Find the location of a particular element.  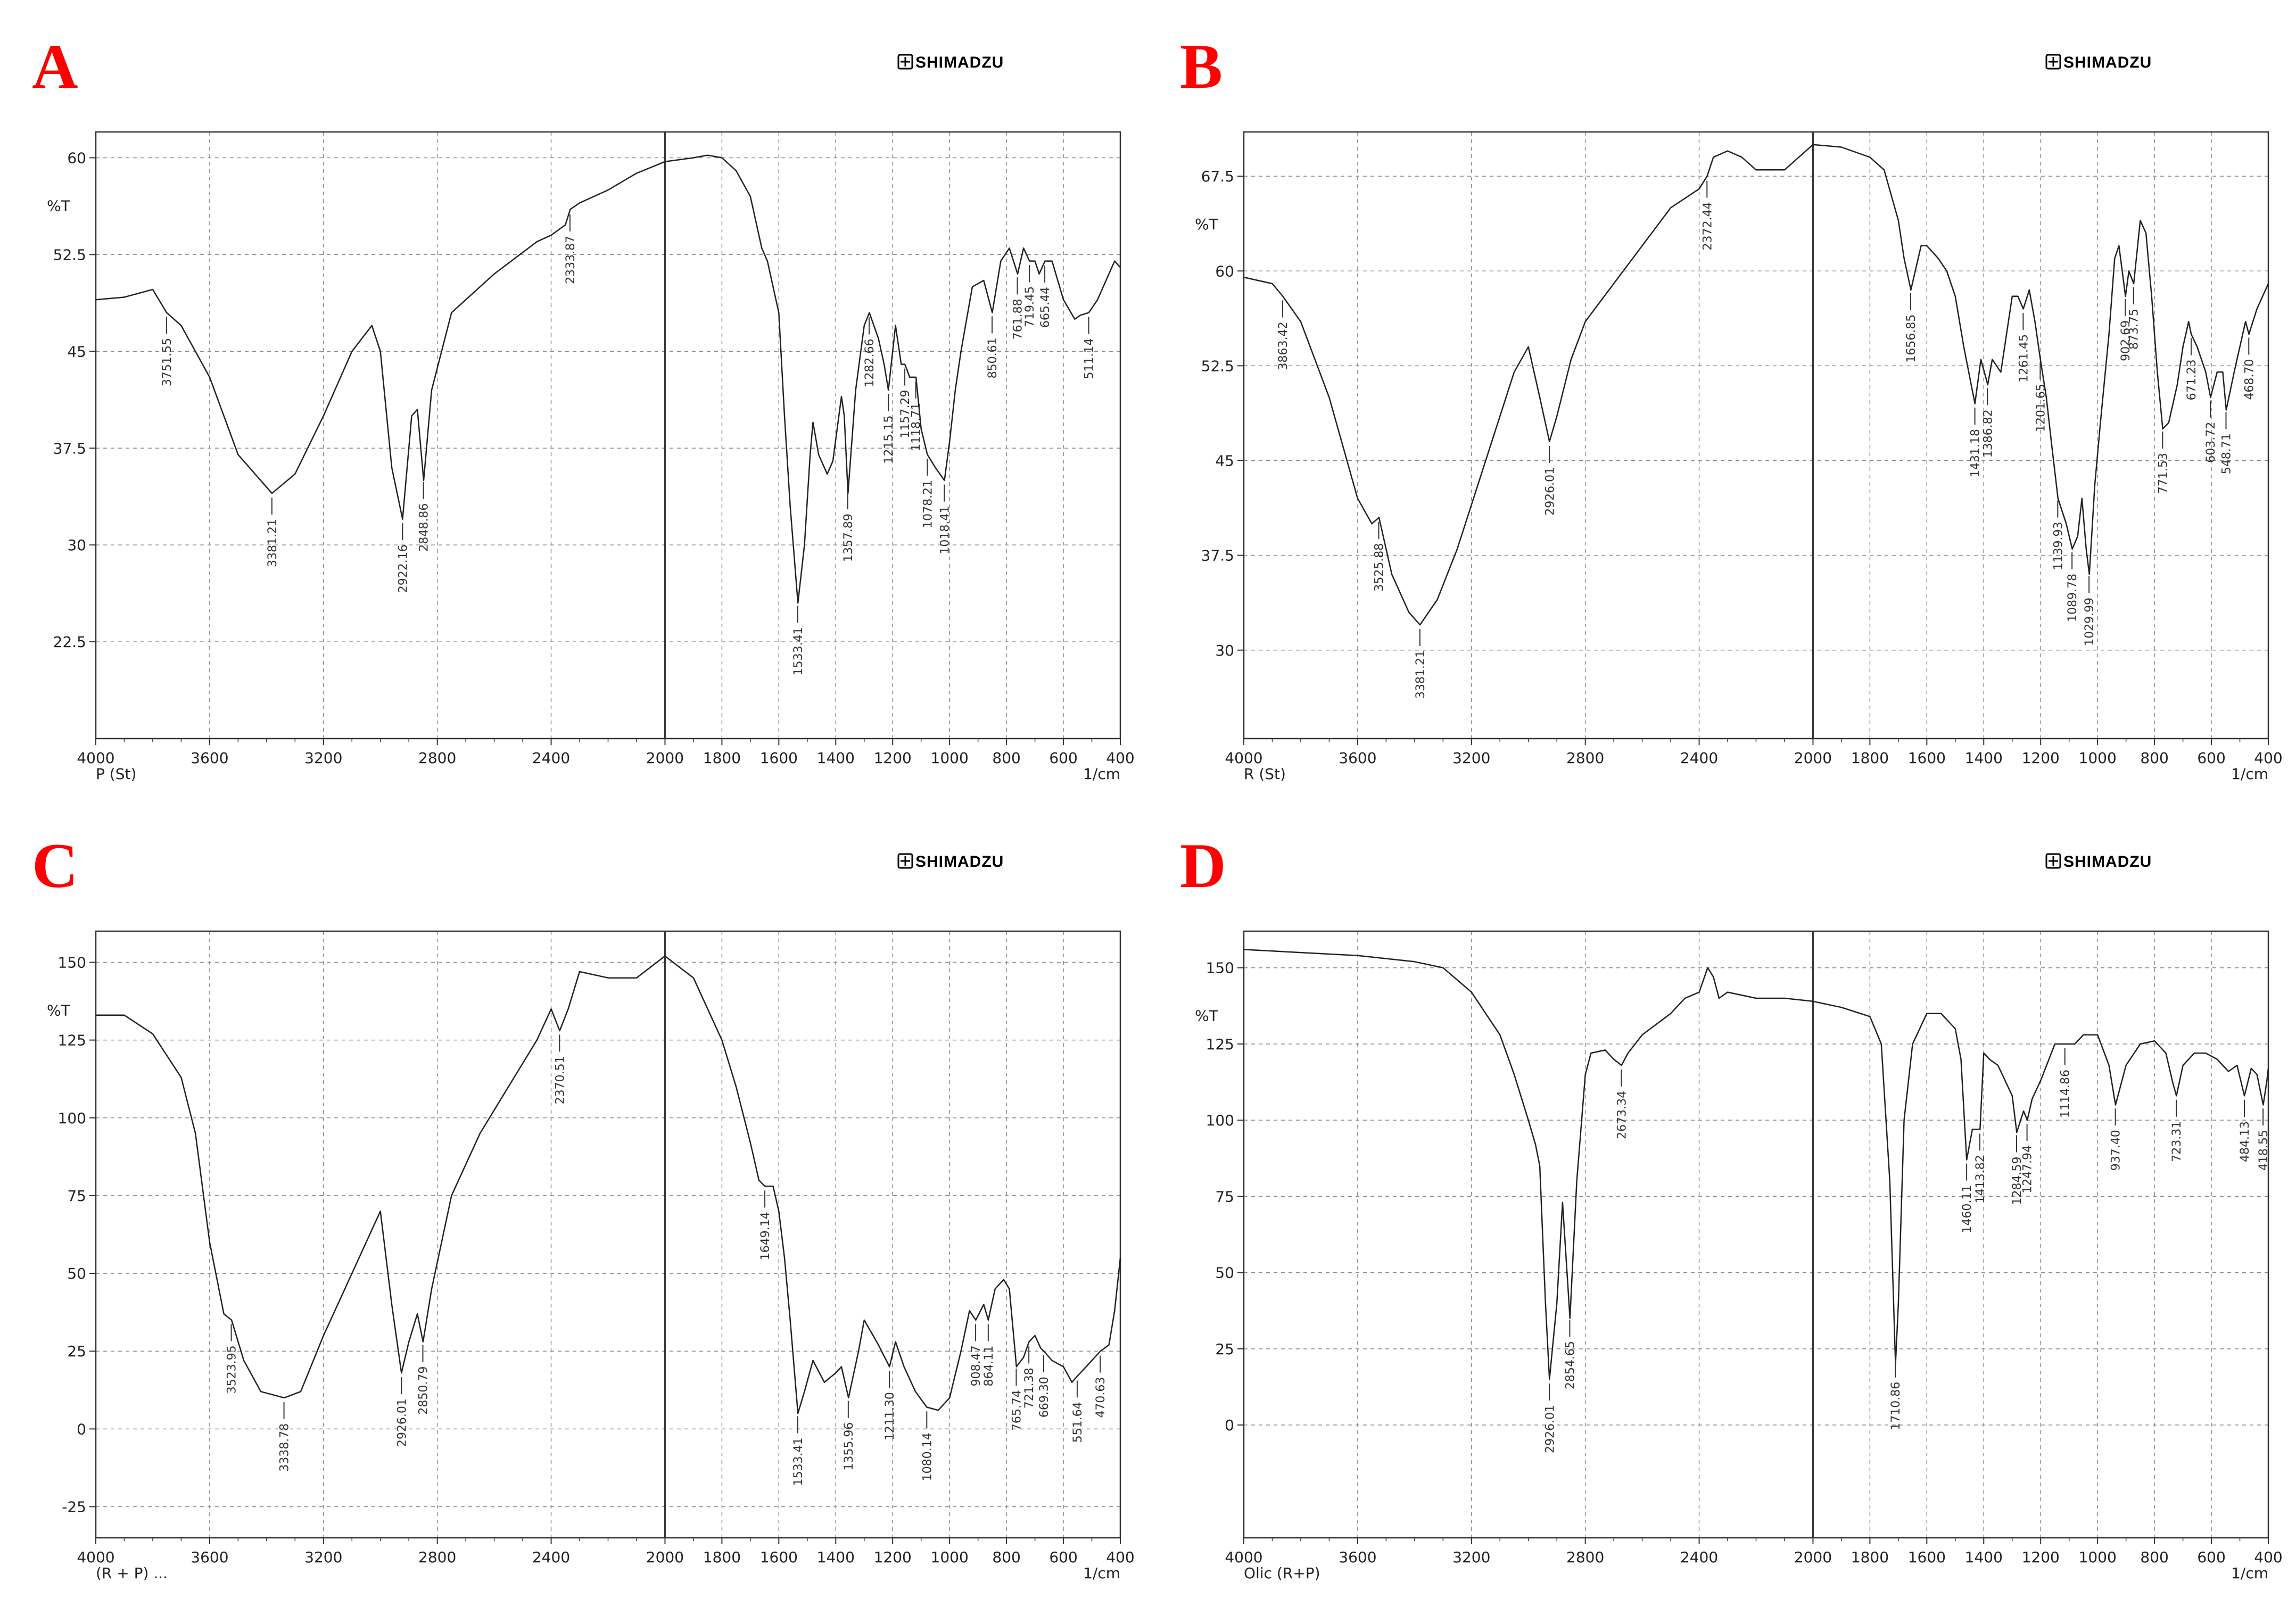

peak-marker: 1284.59 is located at coordinates (2017, 1170).